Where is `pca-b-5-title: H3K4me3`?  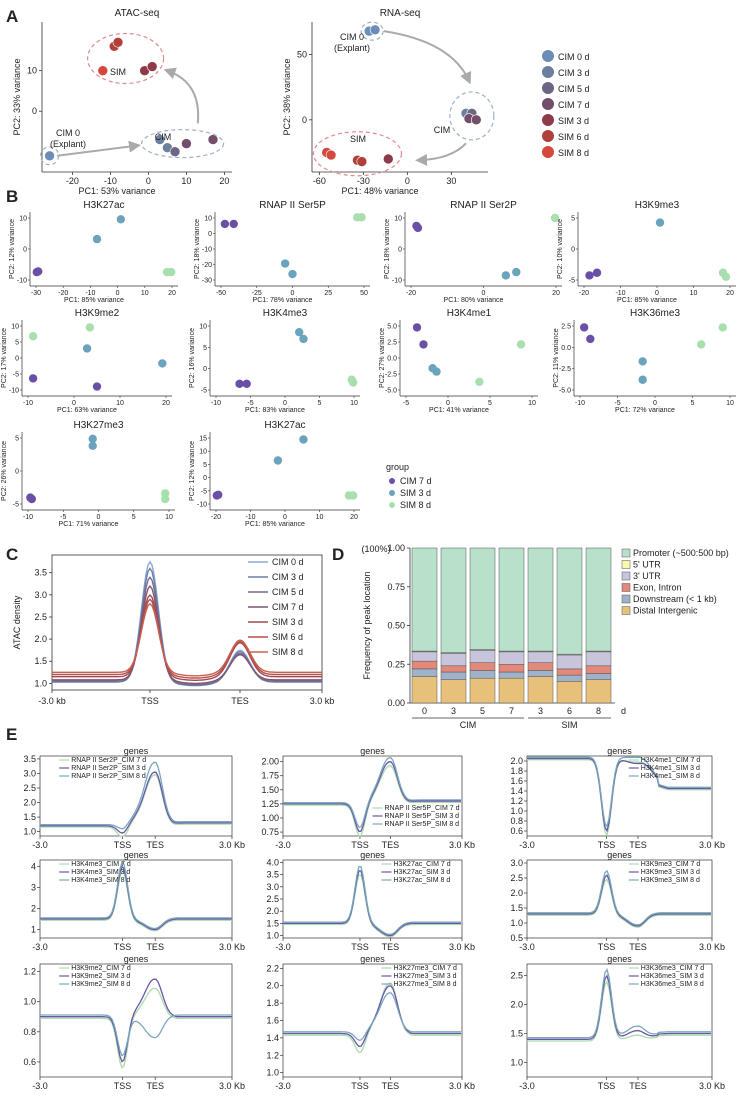 pca-b-5-title: H3K4me3 is located at coordinates (285, 313).